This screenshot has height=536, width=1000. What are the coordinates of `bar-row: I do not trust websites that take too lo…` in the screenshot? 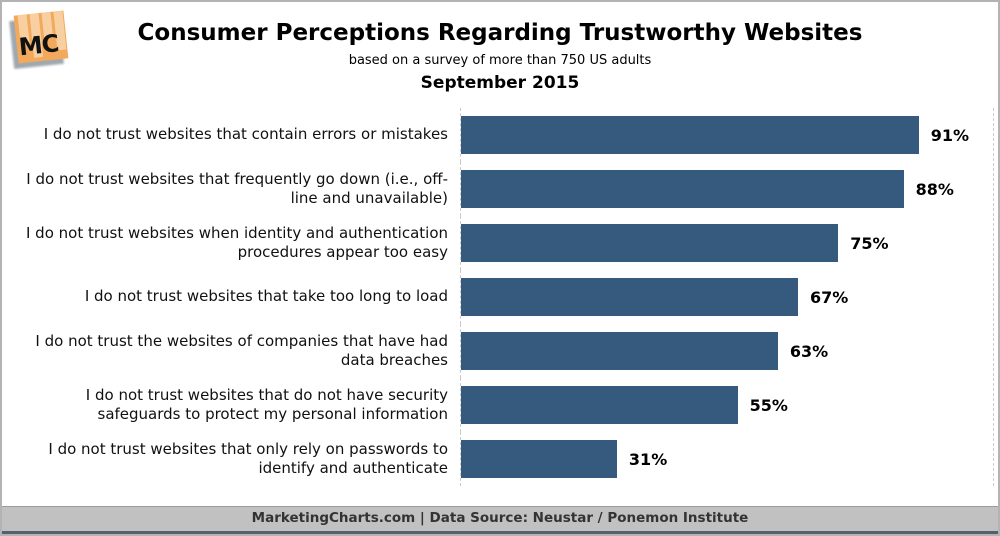 It's located at (497, 297).